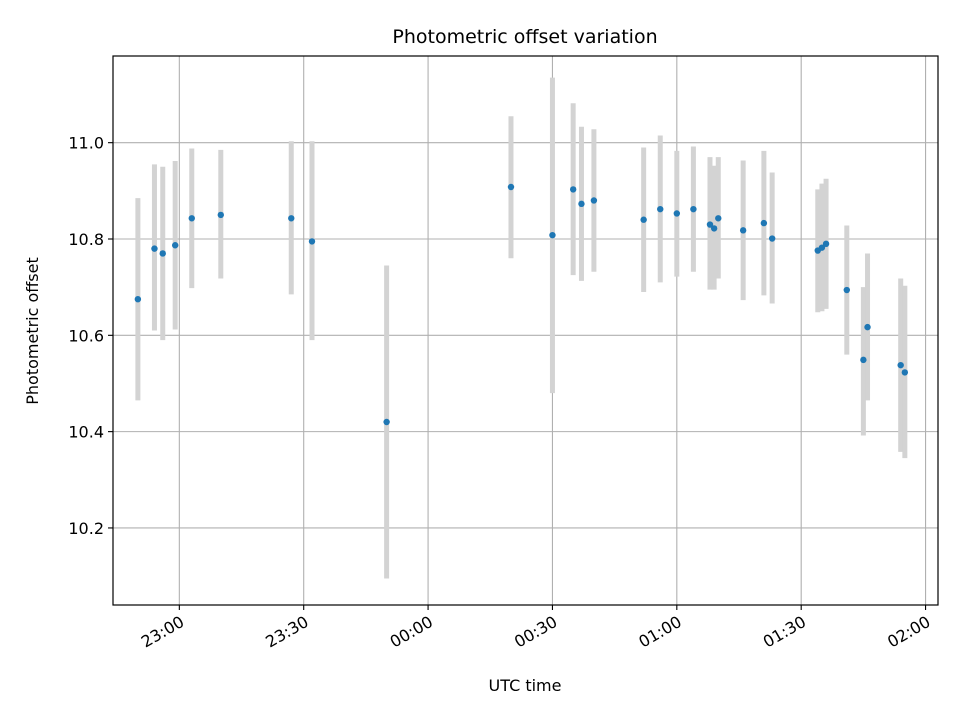  Describe the element at coordinates (86, 335) in the screenshot. I see `y-tick-label: 10.6` at that location.